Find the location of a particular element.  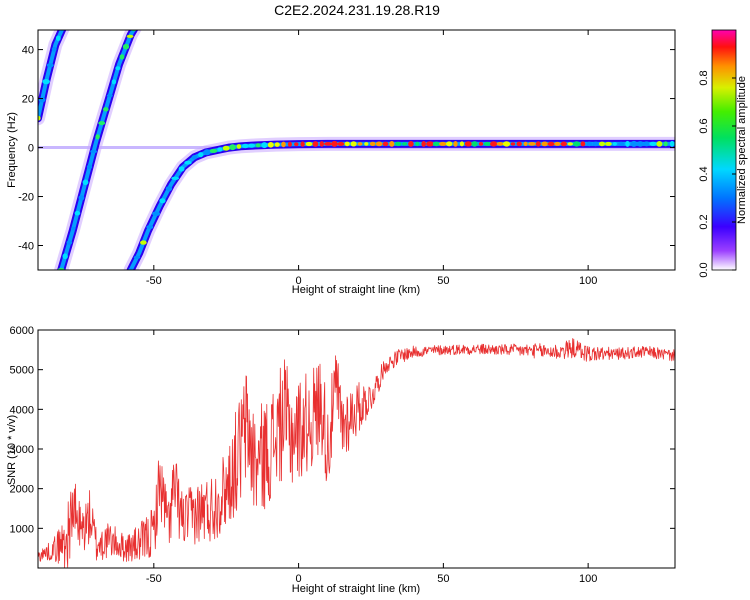

heatmap-y-tick-label: -40 is located at coordinates (26, 247).